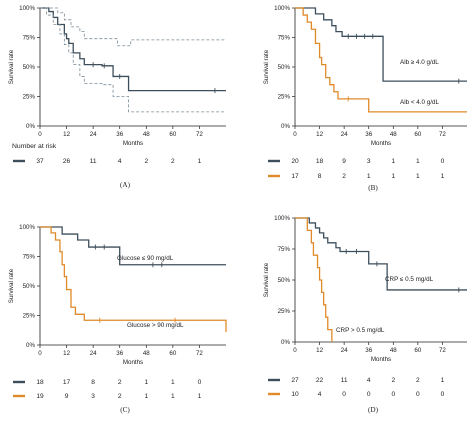  What do you see at coordinates (360, 330) in the screenshot?
I see `group-label: CRP > 0.5 mg/dL` at bounding box center [360, 330].